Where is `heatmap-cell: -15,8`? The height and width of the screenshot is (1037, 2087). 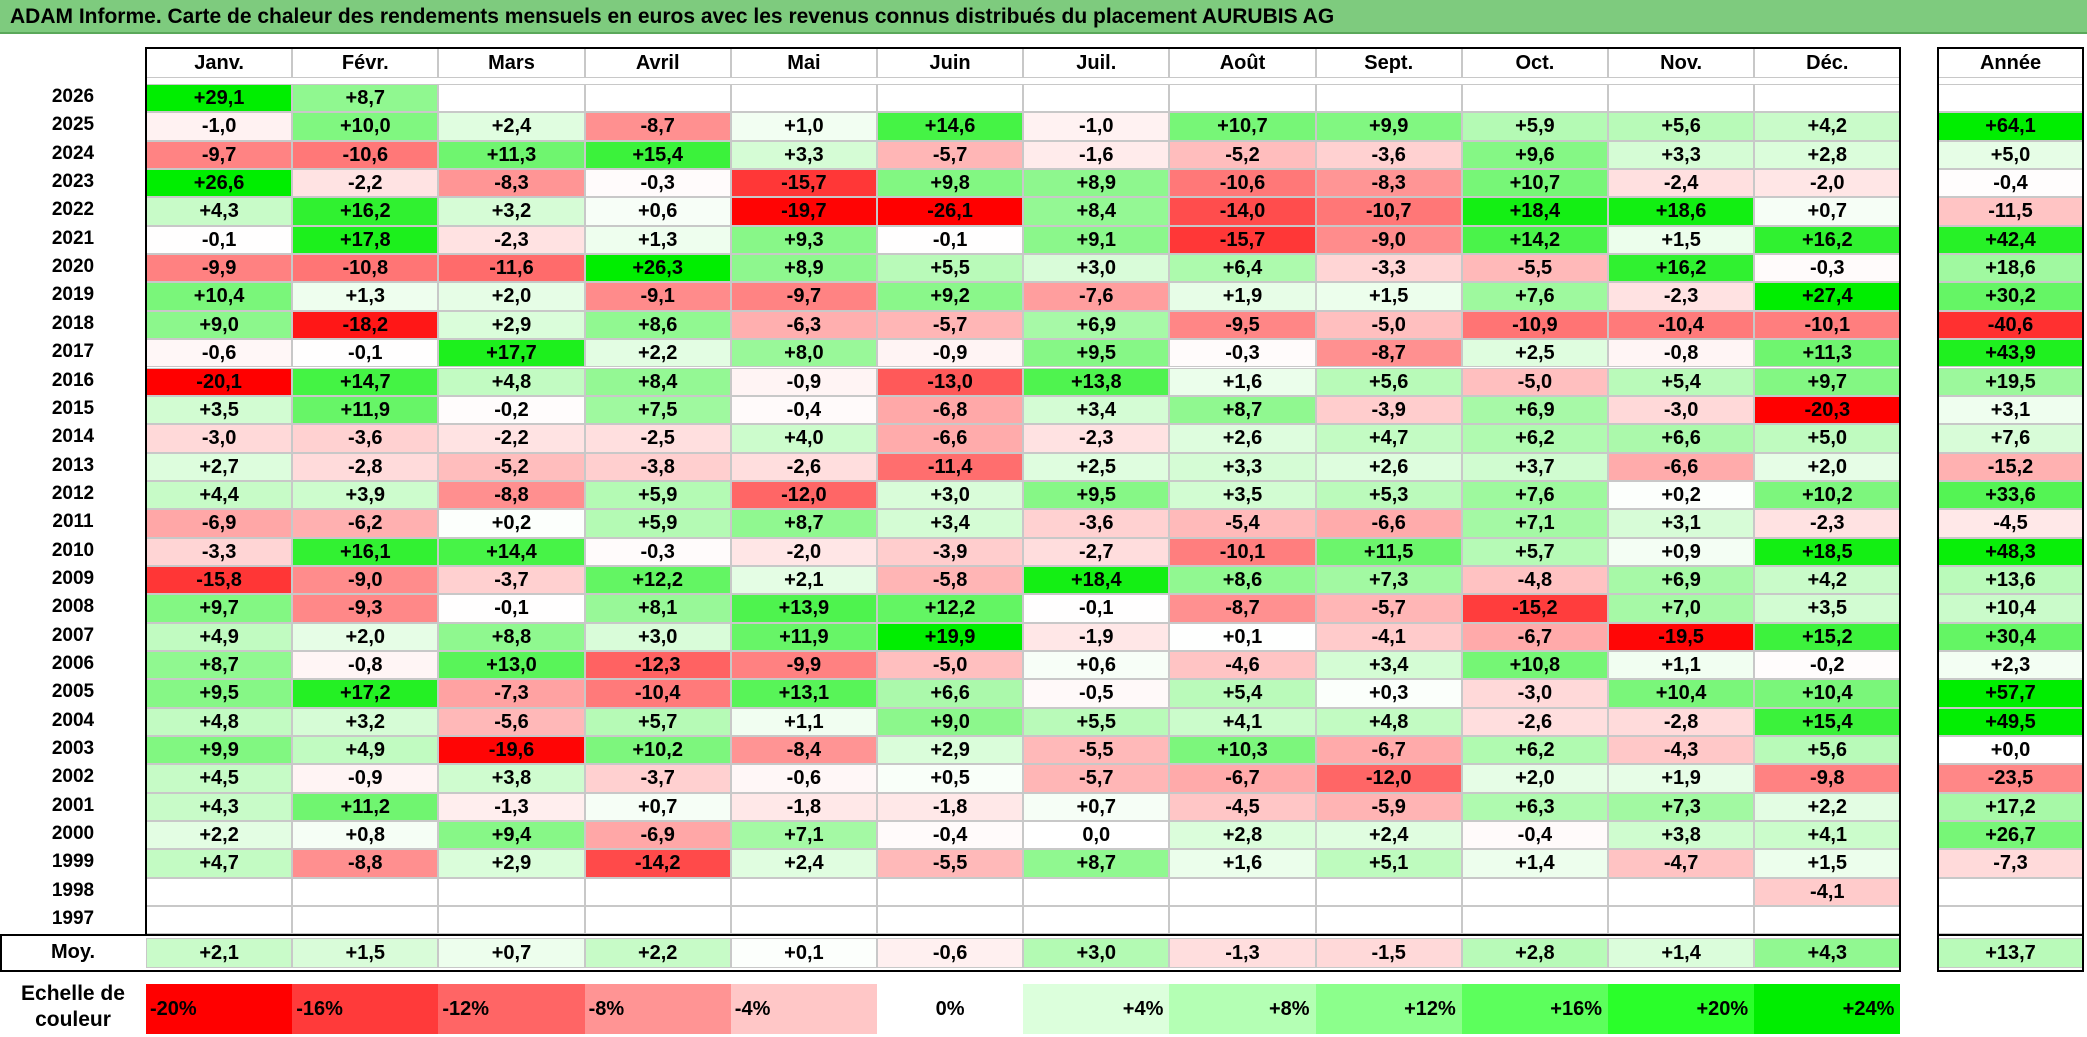
heatmap-cell: -15,8 is located at coordinates (219, 580).